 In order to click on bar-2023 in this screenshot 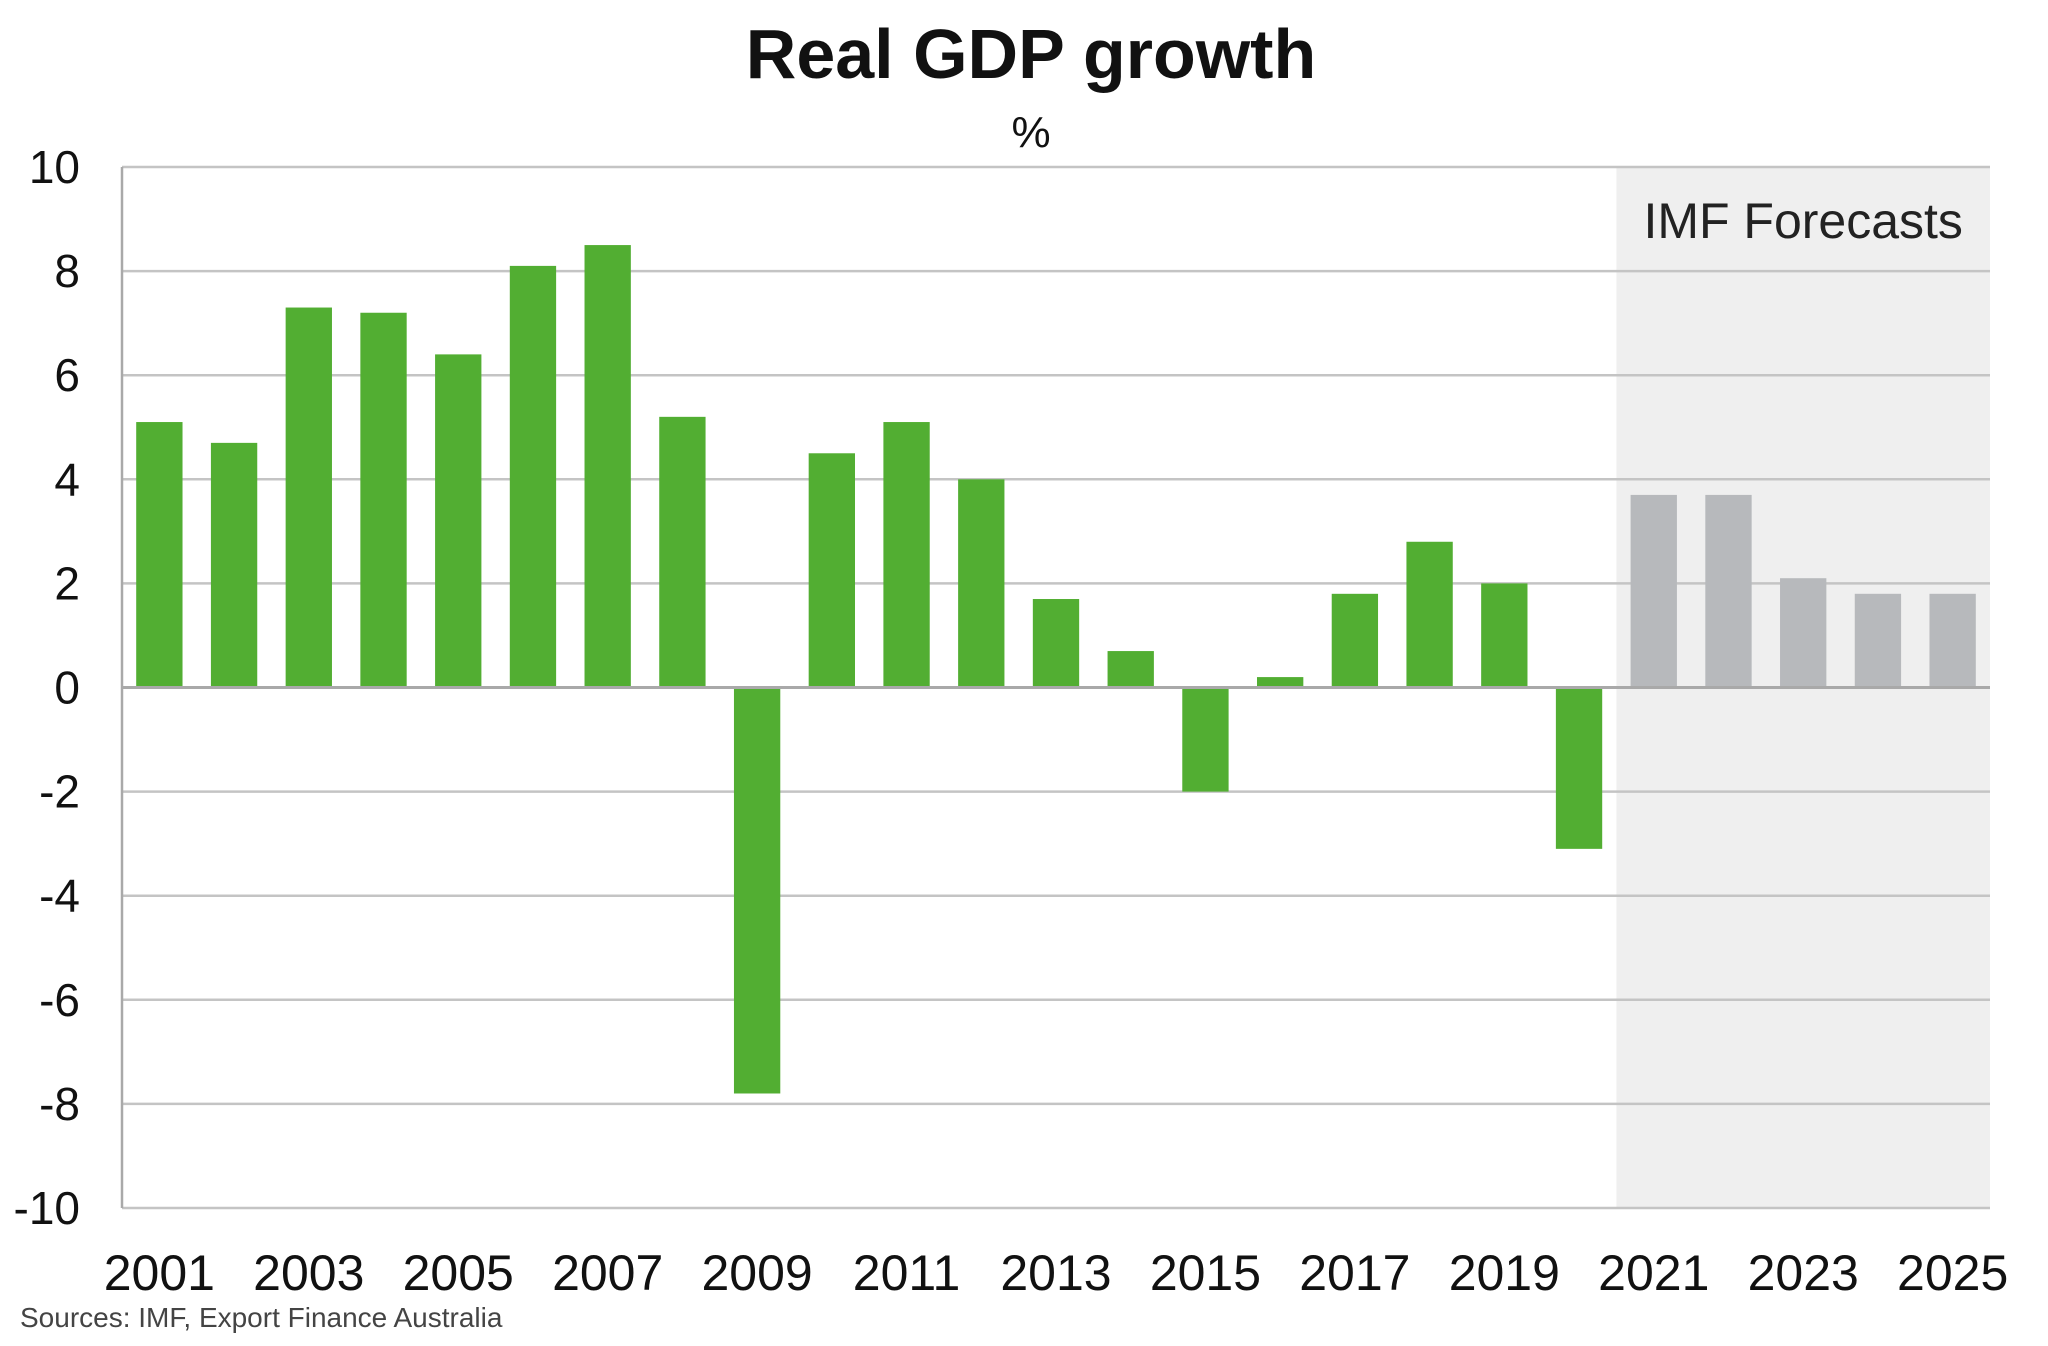, I will do `click(1803, 633)`.